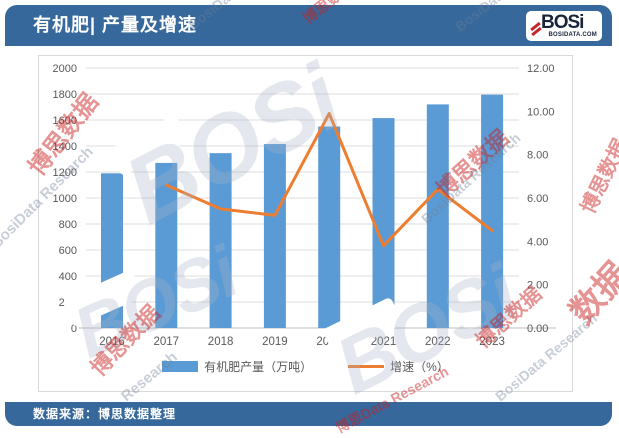 Image resolution: width=619 pixels, height=438 pixels. Describe the element at coordinates (308, 25) in the screenshot. I see `header-bar: 有机肥| 产量及增速 BOSi BOSIDATA.COM` at that location.